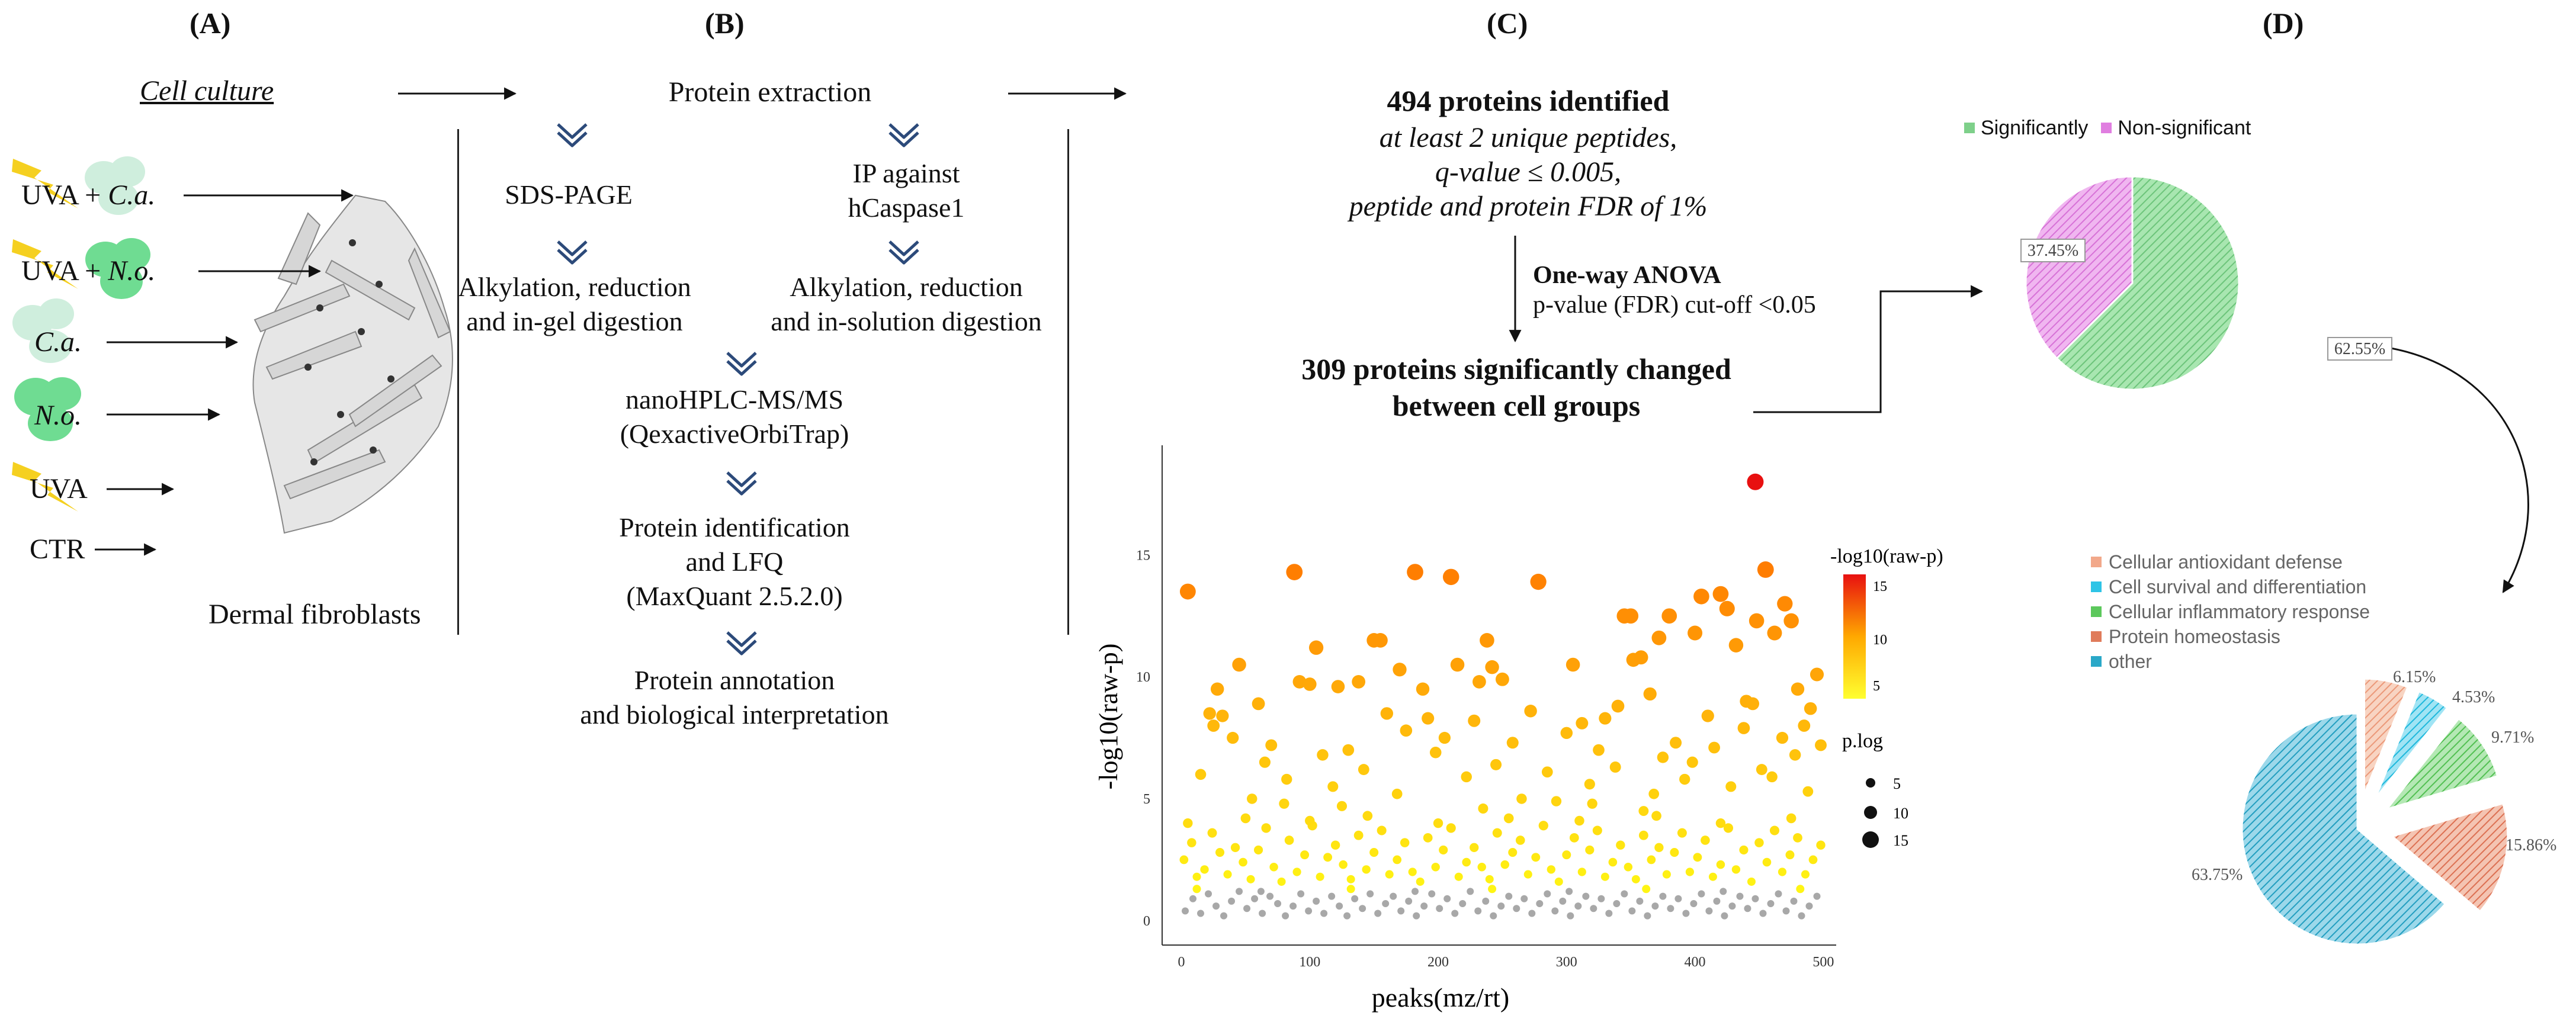 The height and width of the screenshot is (1025, 2576). I want to click on color-legend-tick: 15, so click(1880, 587).